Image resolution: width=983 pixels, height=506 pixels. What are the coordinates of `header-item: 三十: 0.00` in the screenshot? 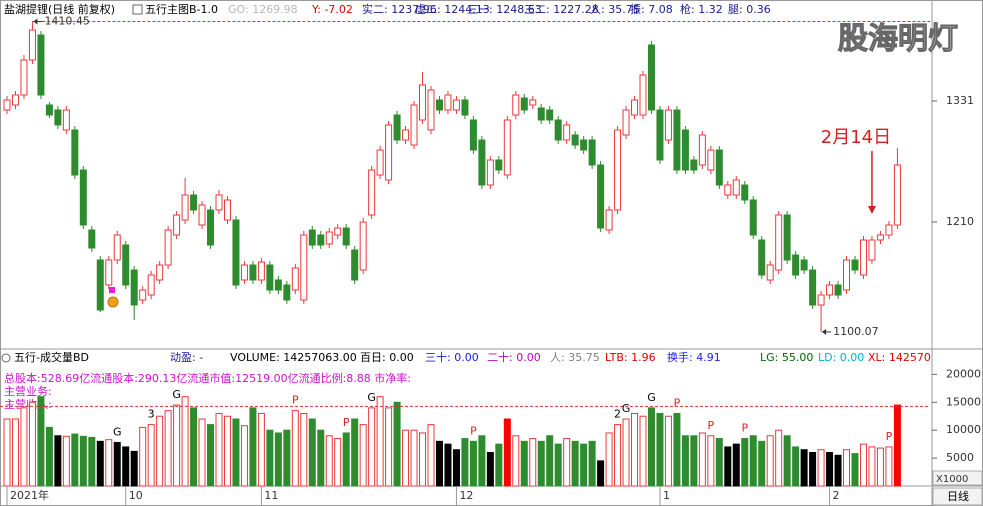 It's located at (452, 357).